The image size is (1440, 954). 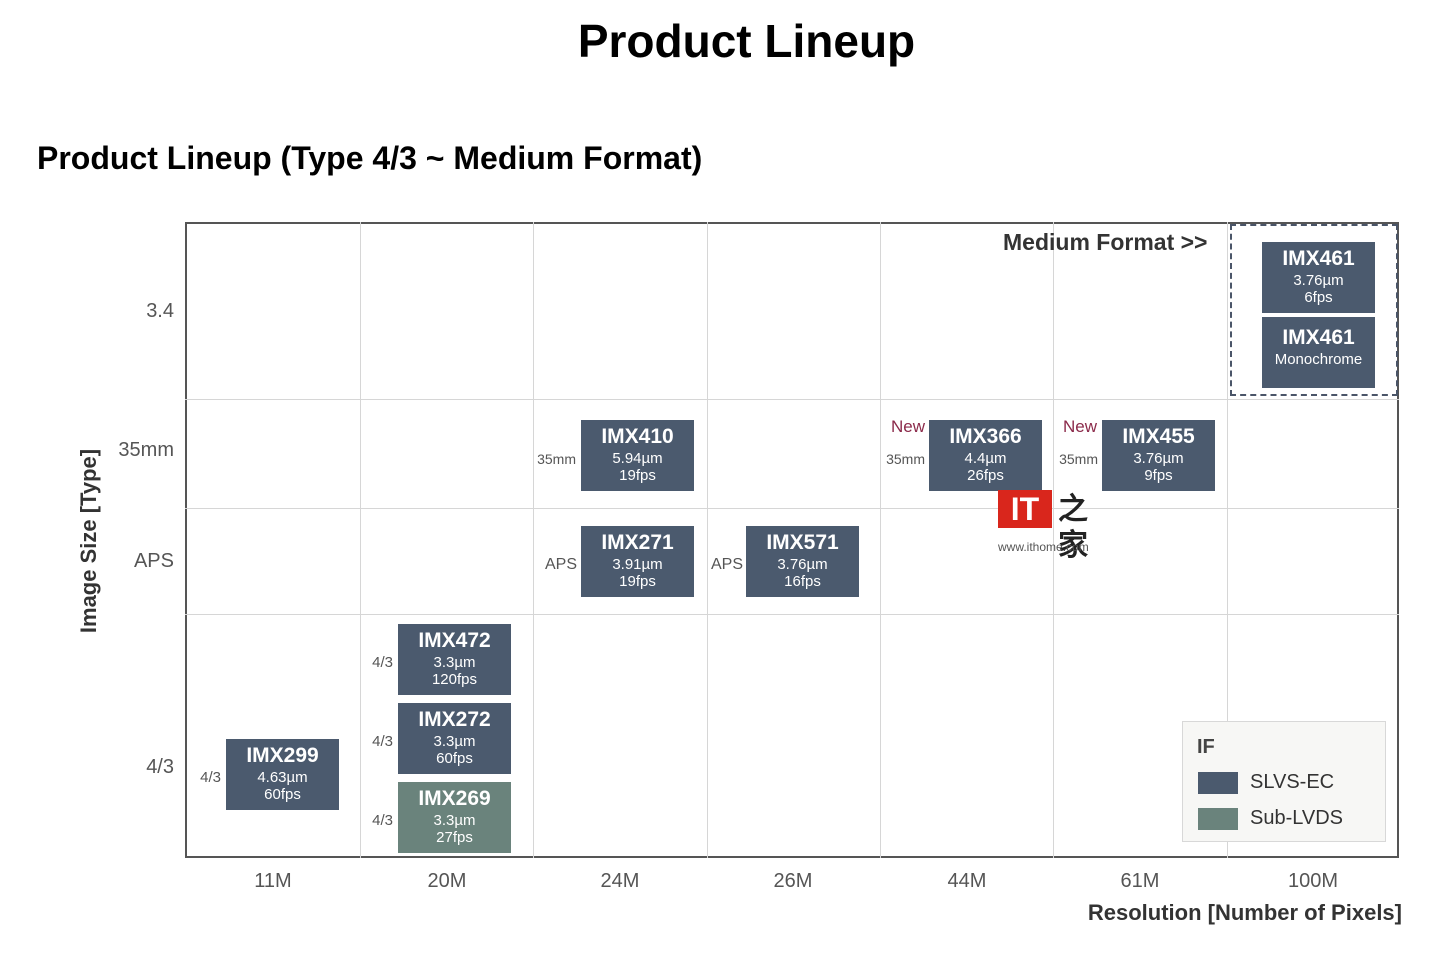 I want to click on sensor-spec: 27fps, so click(x=454, y=837).